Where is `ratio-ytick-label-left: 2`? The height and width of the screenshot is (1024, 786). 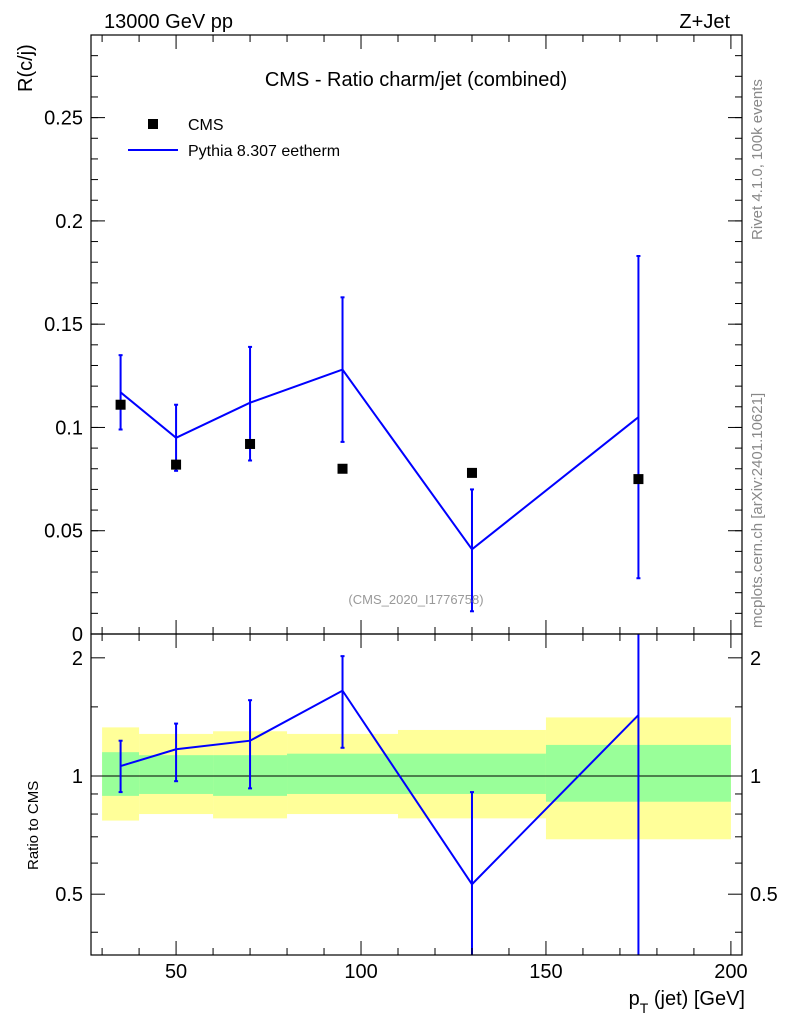
ratio-ytick-label-left: 2 is located at coordinates (77, 659).